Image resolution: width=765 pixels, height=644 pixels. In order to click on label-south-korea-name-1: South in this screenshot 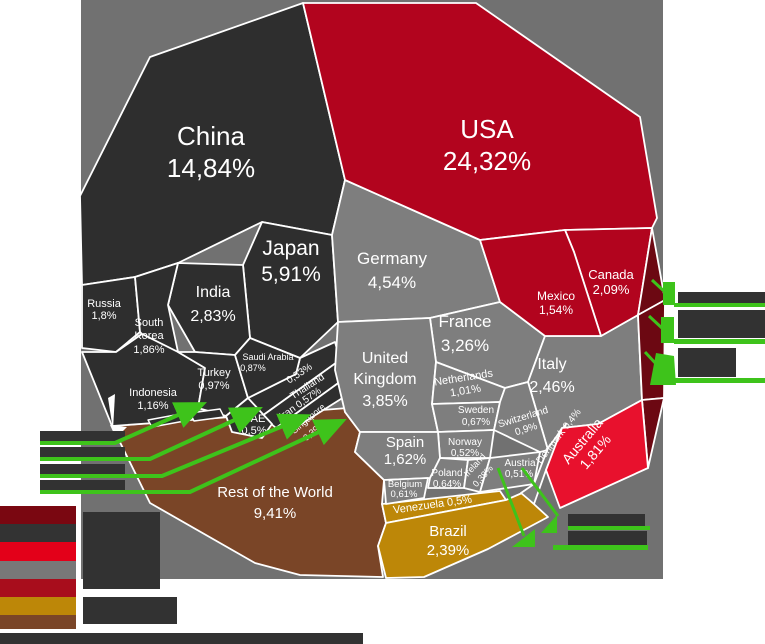, I will do `click(149, 323)`.